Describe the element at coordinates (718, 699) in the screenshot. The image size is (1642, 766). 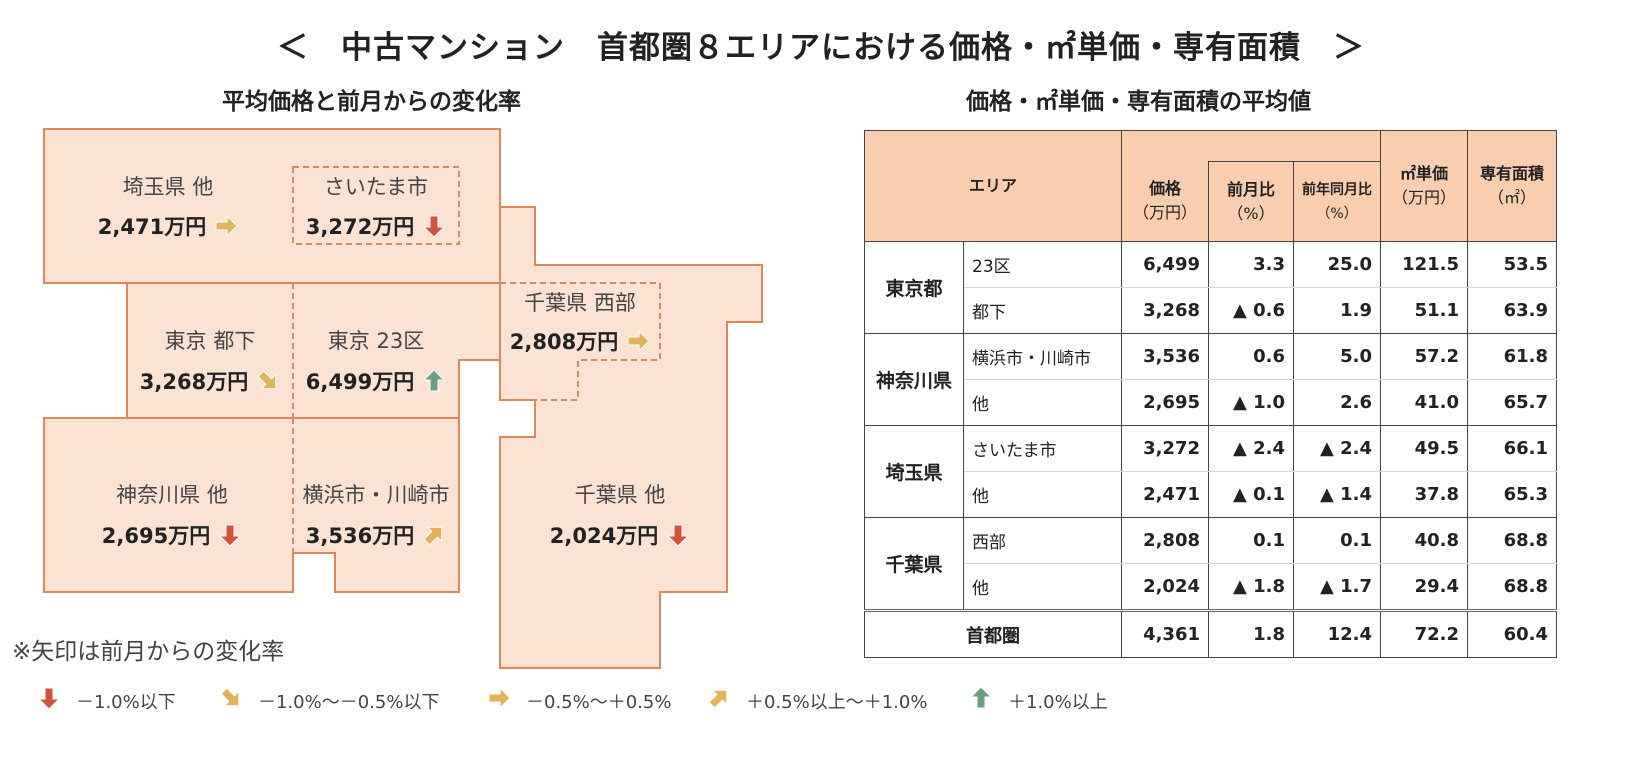
I see `legend-arrow-up-slight-icon` at that location.